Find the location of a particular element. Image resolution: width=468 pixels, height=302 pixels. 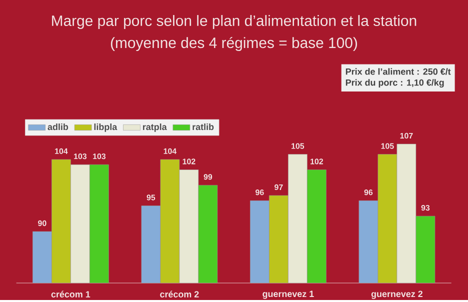

x-tick-label: guernevez 2 is located at coordinates (396, 294).